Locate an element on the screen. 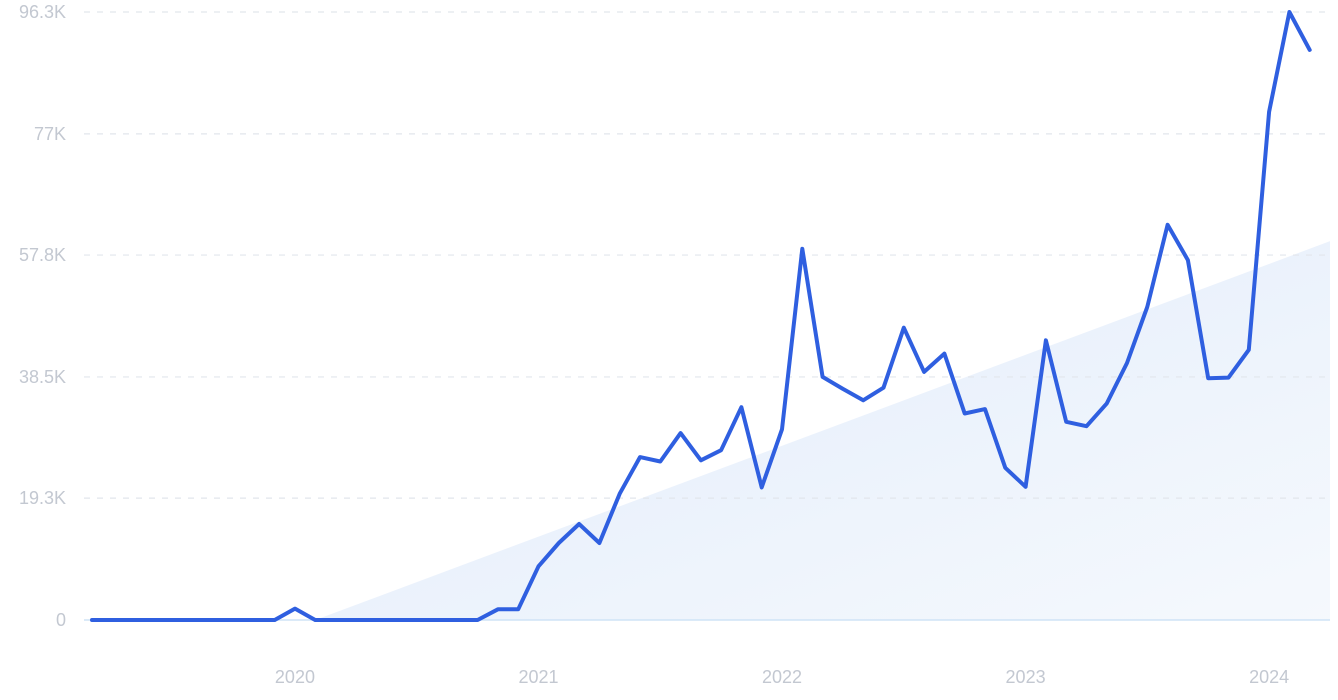 The image size is (1338, 700). y-tick-label: 19.3K is located at coordinates (42, 498).